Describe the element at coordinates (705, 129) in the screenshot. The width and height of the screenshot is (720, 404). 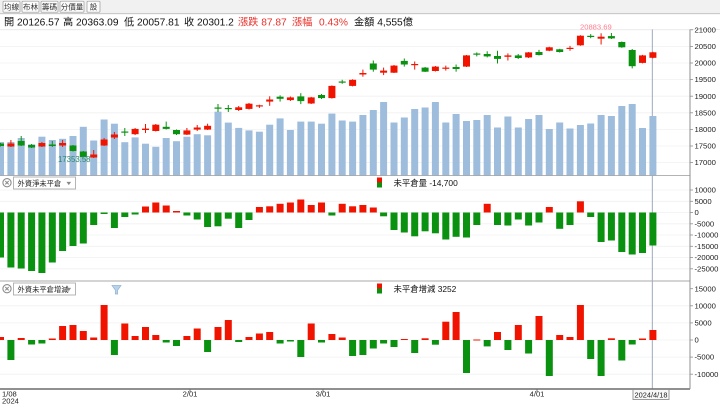
I see `svg-text: 18000` at that location.